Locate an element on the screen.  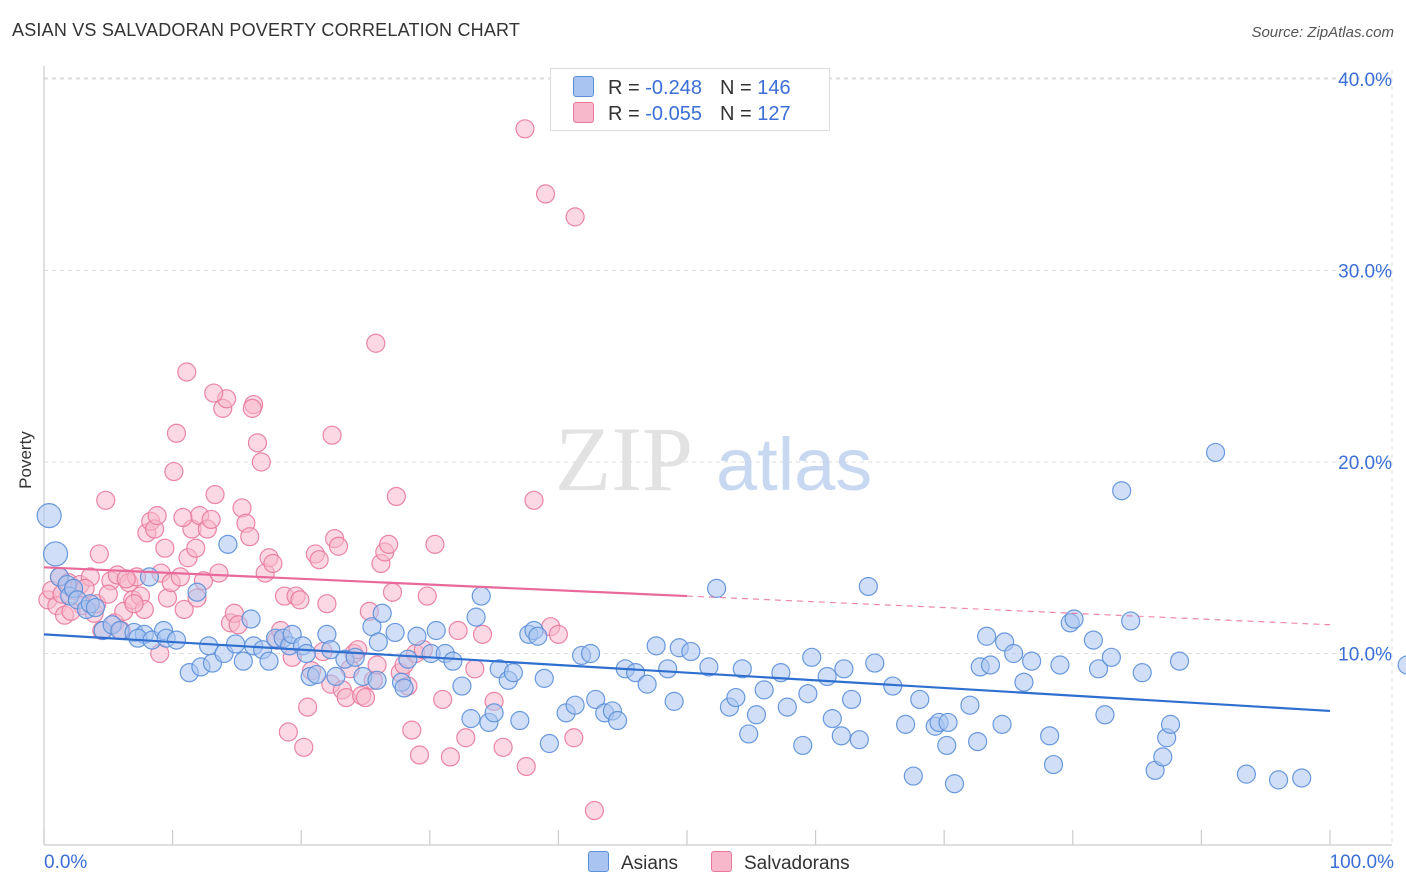
y-axis-label: Poverty is located at coordinates (25, 460).